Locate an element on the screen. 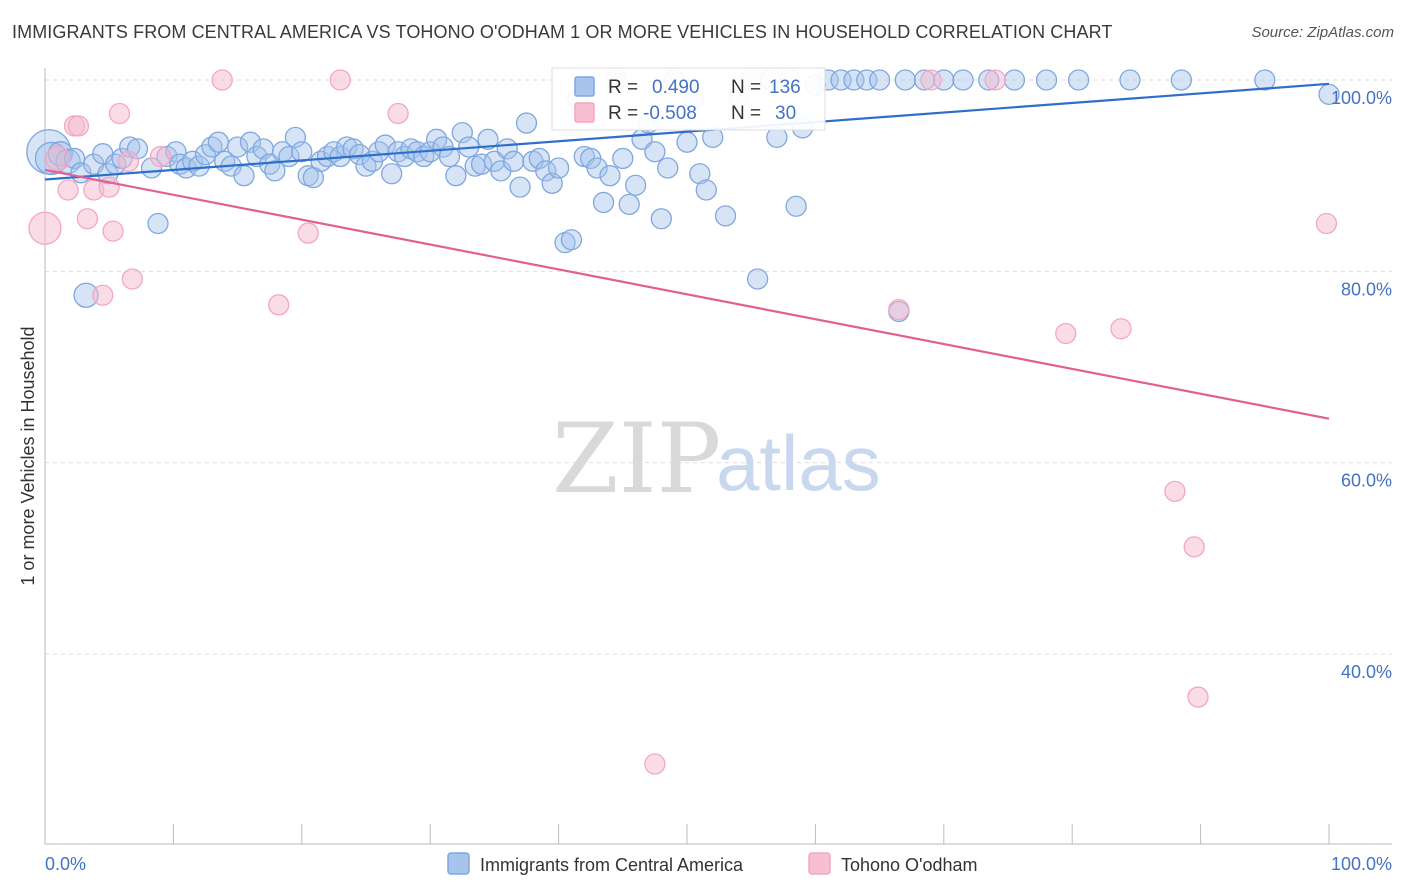  x-axis-ticks is located at coordinates (751, 834).